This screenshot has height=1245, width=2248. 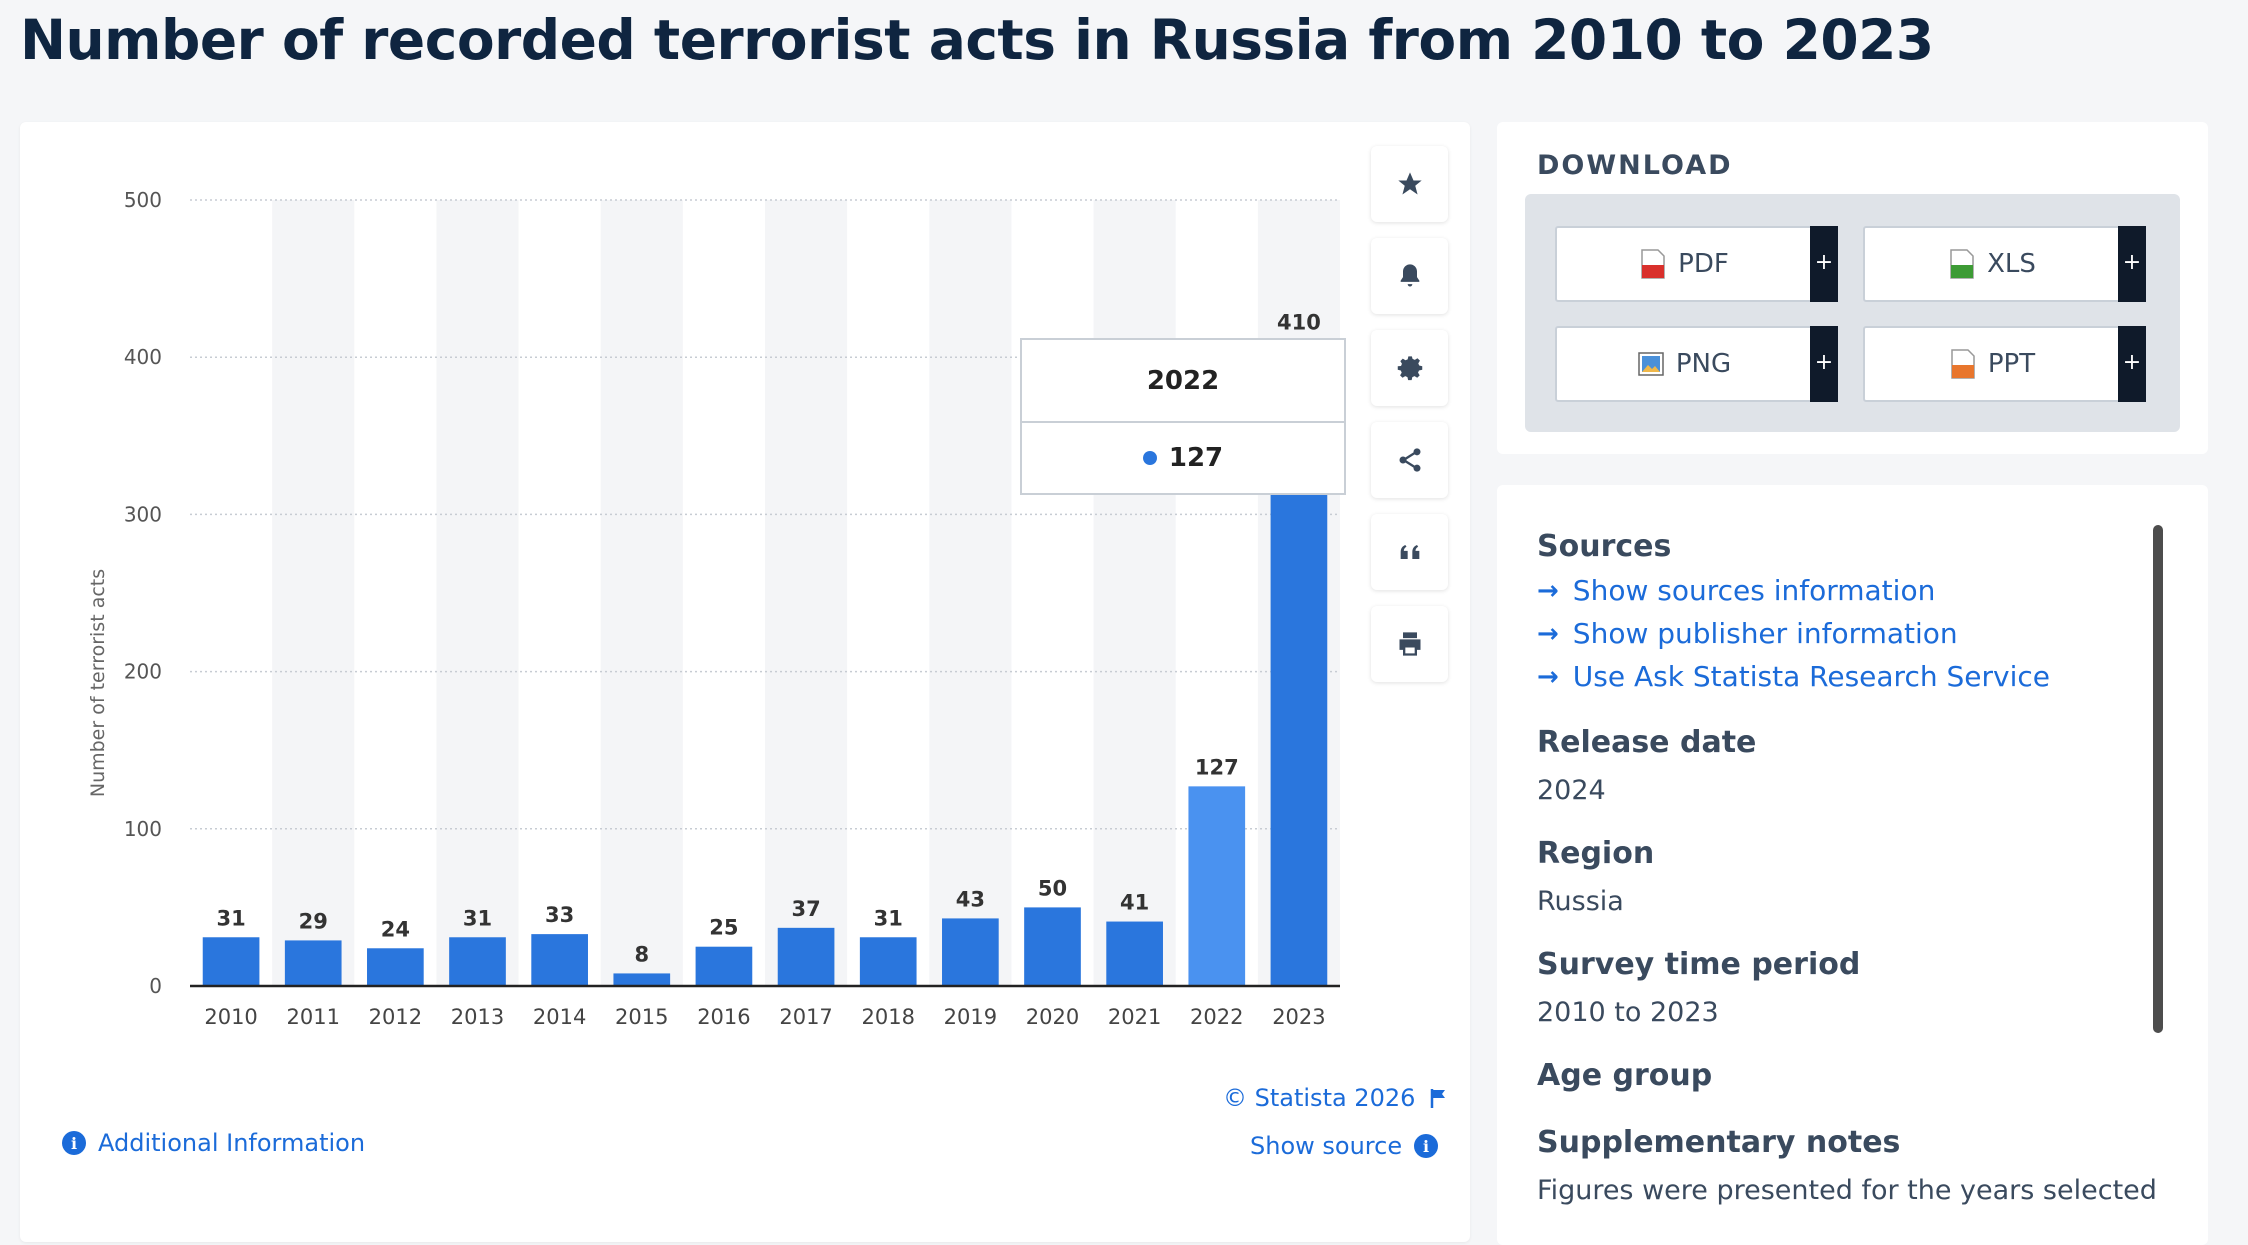 I want to click on region-value: Russia, so click(x=1580, y=901).